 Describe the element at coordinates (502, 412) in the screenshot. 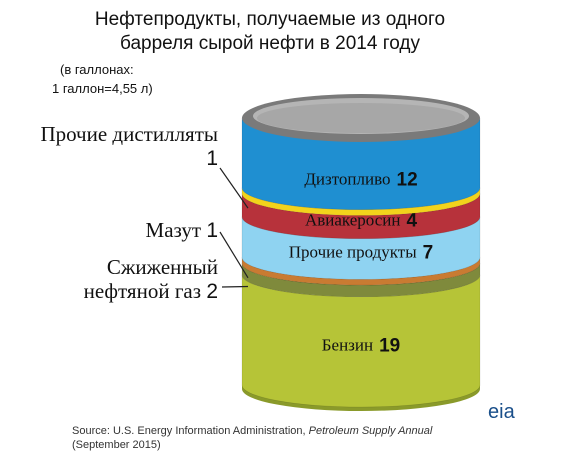

I see `logo: eia` at that location.